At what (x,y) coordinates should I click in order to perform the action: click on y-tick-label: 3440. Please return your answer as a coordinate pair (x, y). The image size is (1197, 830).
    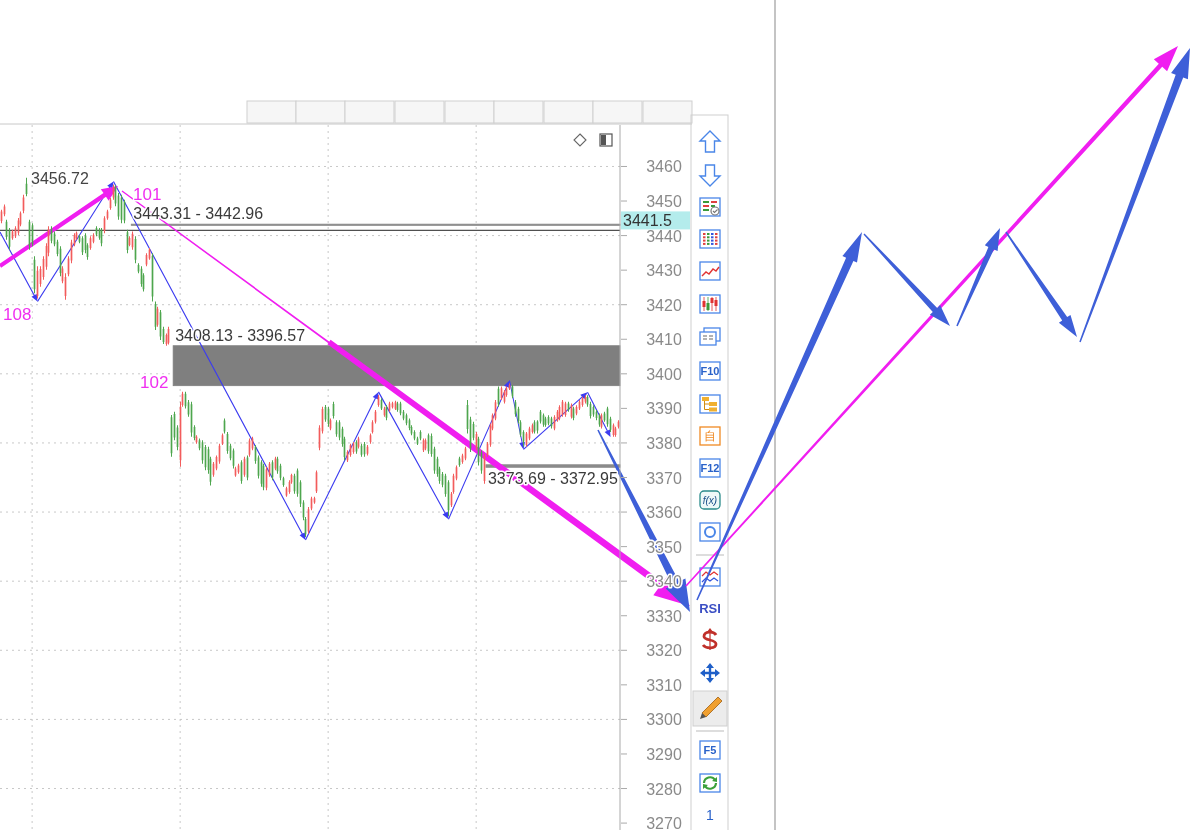
    Looking at the image, I should click on (664, 236).